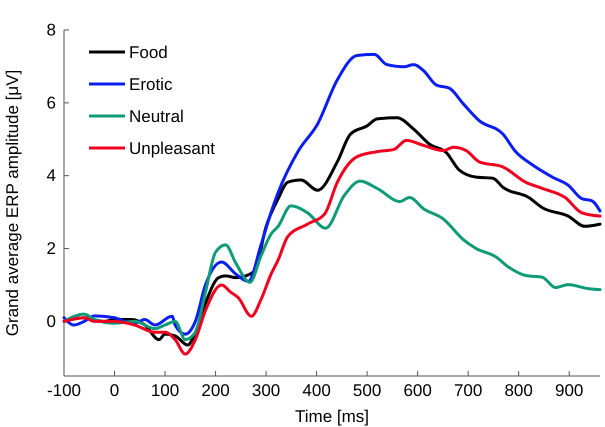  I want to click on y-tick-label: 8, so click(51, 30).